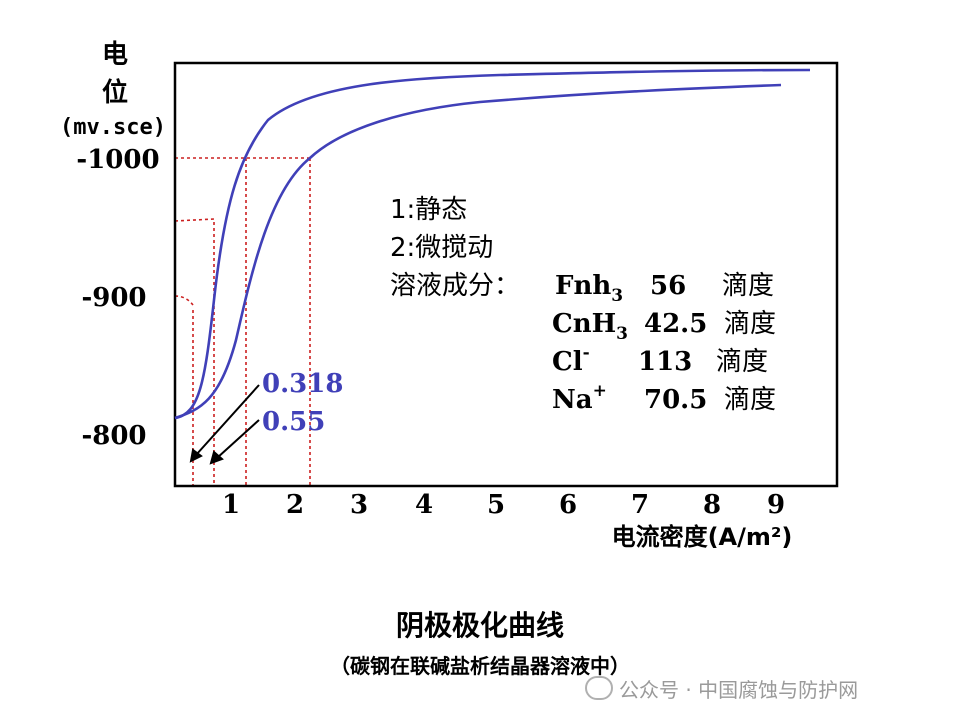 Image resolution: width=960 pixels, height=720 pixels. What do you see at coordinates (196, 455) in the screenshot?
I see `arrow-0318-head` at bounding box center [196, 455].